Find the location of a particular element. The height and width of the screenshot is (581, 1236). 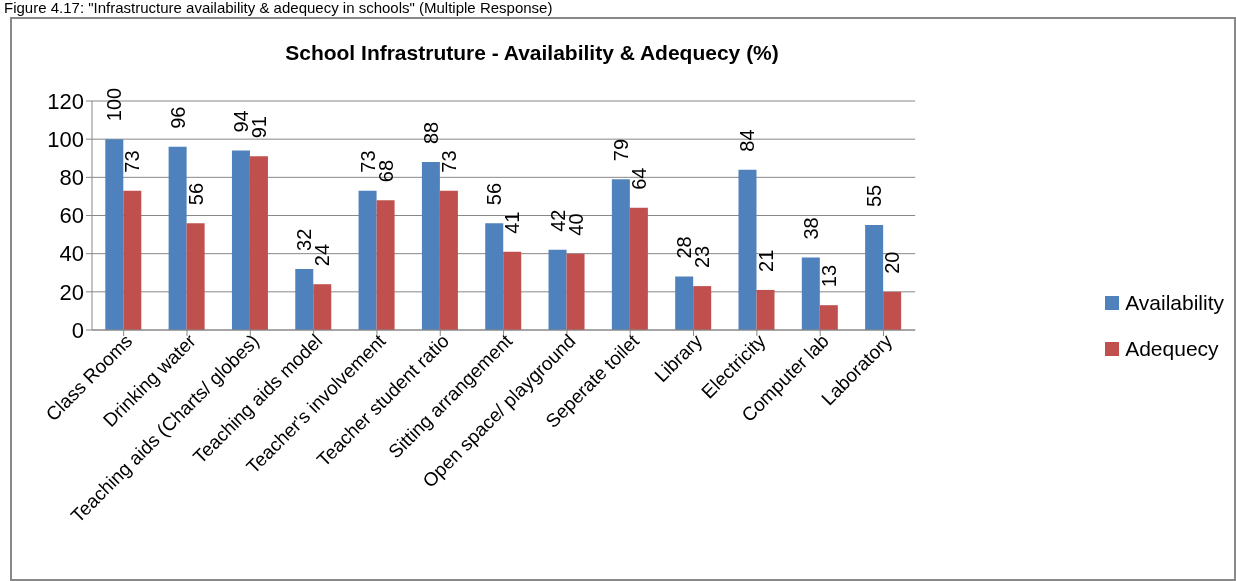

y-tick-label: 0 is located at coordinates (77, 330).